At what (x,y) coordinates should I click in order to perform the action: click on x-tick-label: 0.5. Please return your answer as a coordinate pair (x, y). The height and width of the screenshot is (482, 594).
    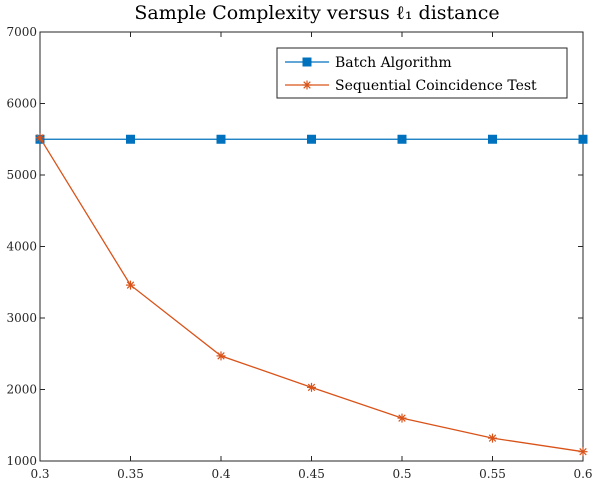
    Looking at the image, I should click on (401, 474).